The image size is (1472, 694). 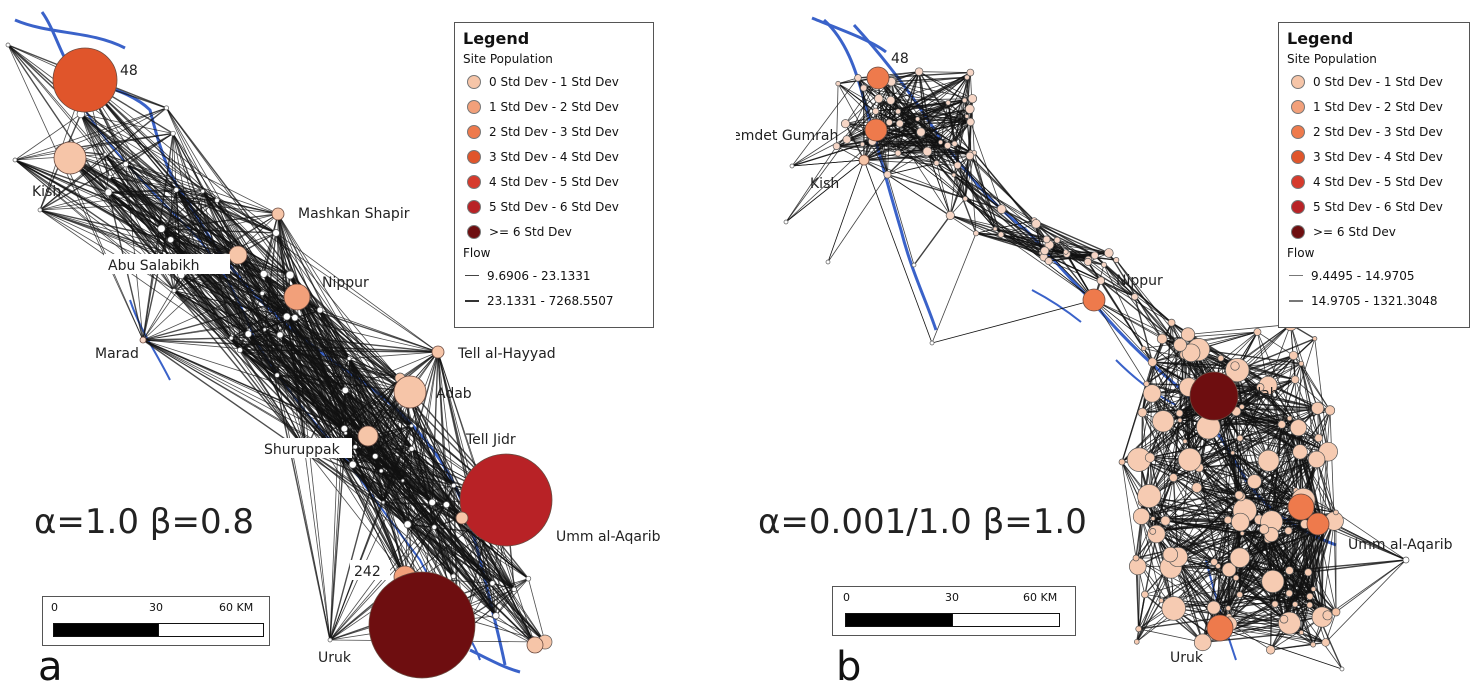 I want to click on legend-site-population-label: Site Population, so click(x=508, y=59).